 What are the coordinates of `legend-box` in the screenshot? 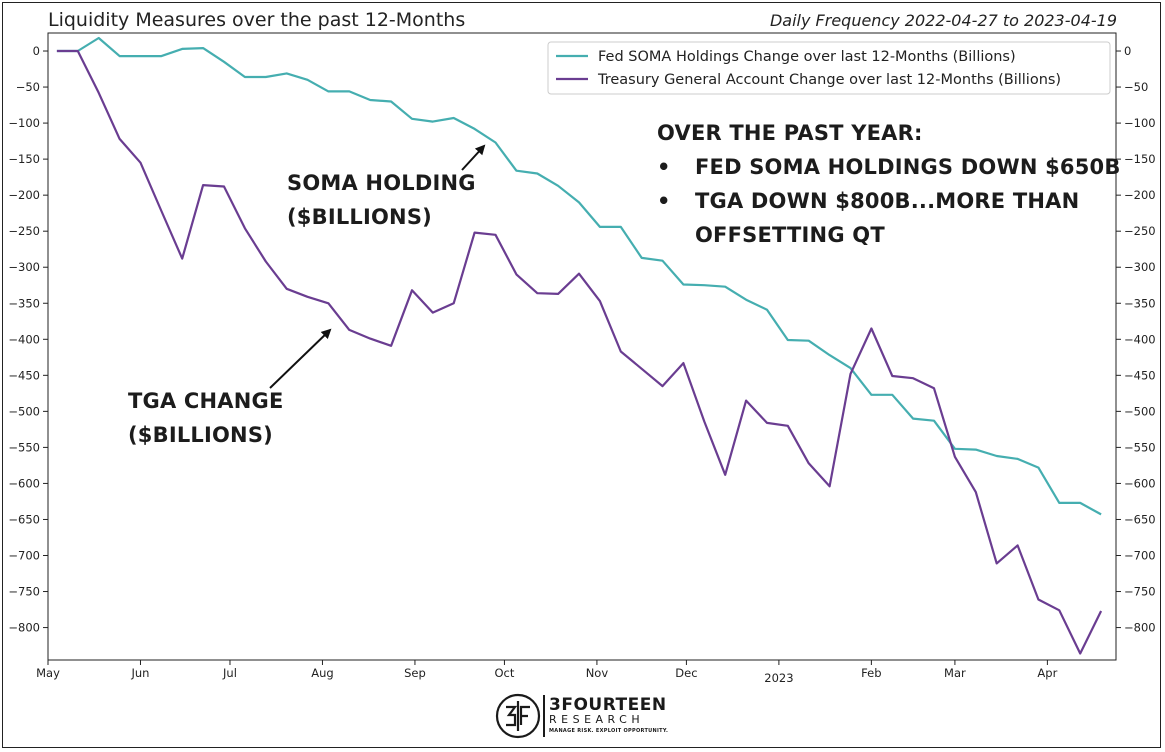 It's located at (829, 68).